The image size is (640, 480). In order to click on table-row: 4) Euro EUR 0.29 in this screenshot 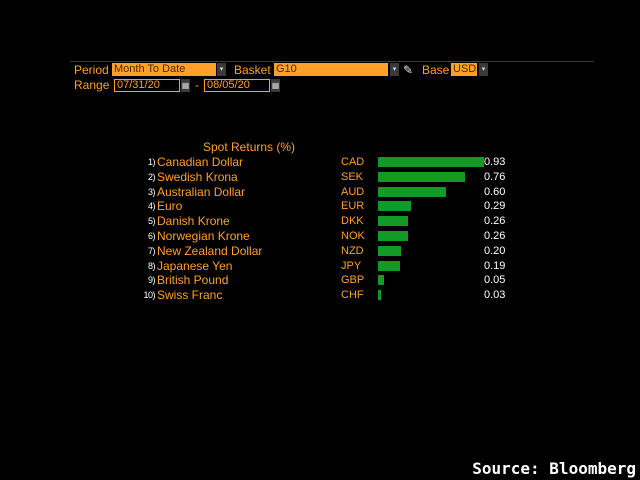, I will do `click(320, 206)`.